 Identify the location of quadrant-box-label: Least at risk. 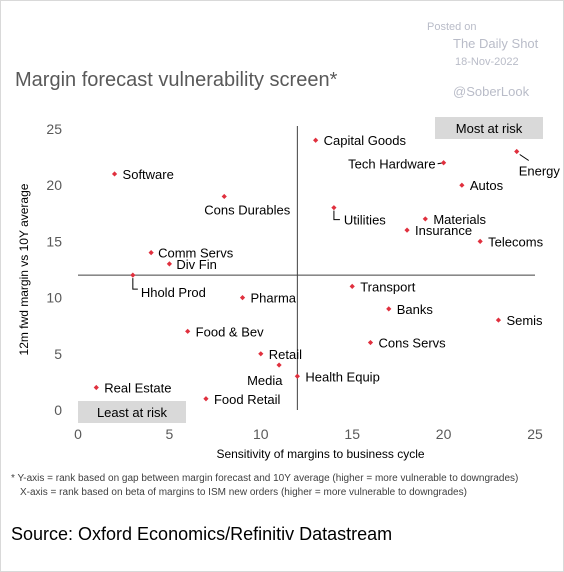
(132, 412).